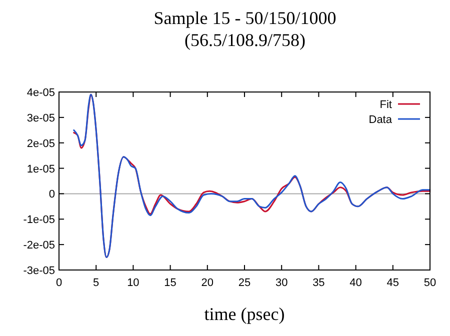 The width and height of the screenshot is (450, 336). What do you see at coordinates (40, 118) in the screenshot?
I see `y-tick-label: 3e-05` at bounding box center [40, 118].